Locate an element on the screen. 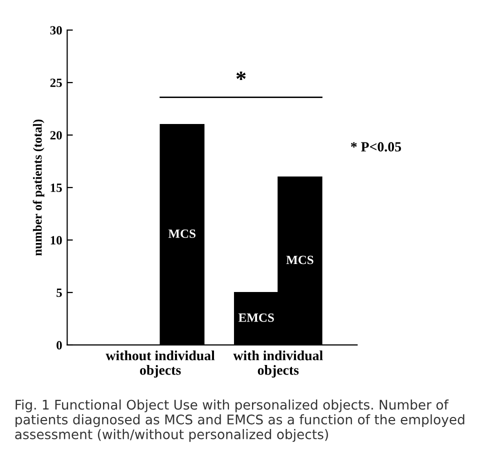 This screenshot has width=480, height=470. series-label: MCS is located at coordinates (182, 233).